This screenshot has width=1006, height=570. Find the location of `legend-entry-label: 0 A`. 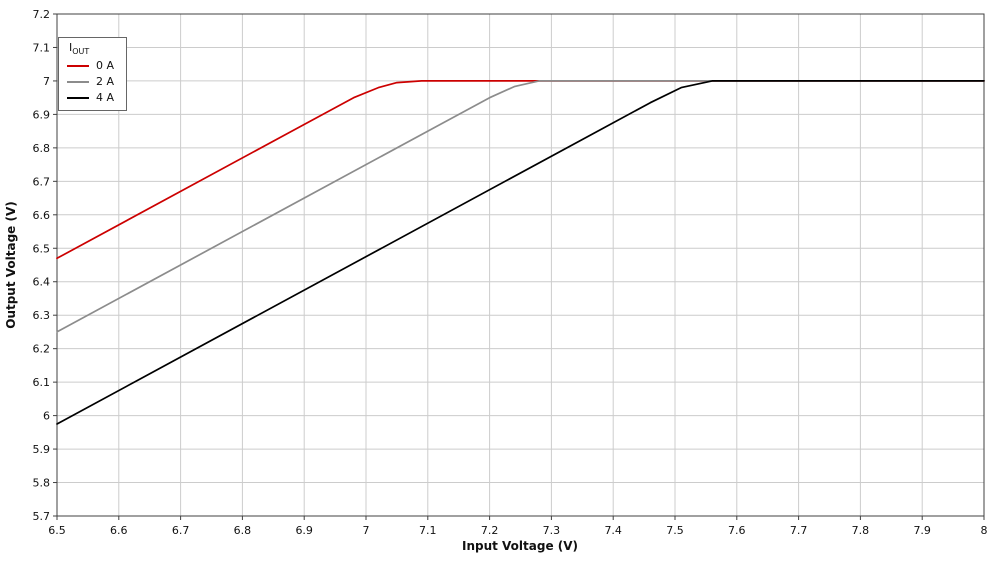

legend-entry-label: 0 A is located at coordinates (105, 66).